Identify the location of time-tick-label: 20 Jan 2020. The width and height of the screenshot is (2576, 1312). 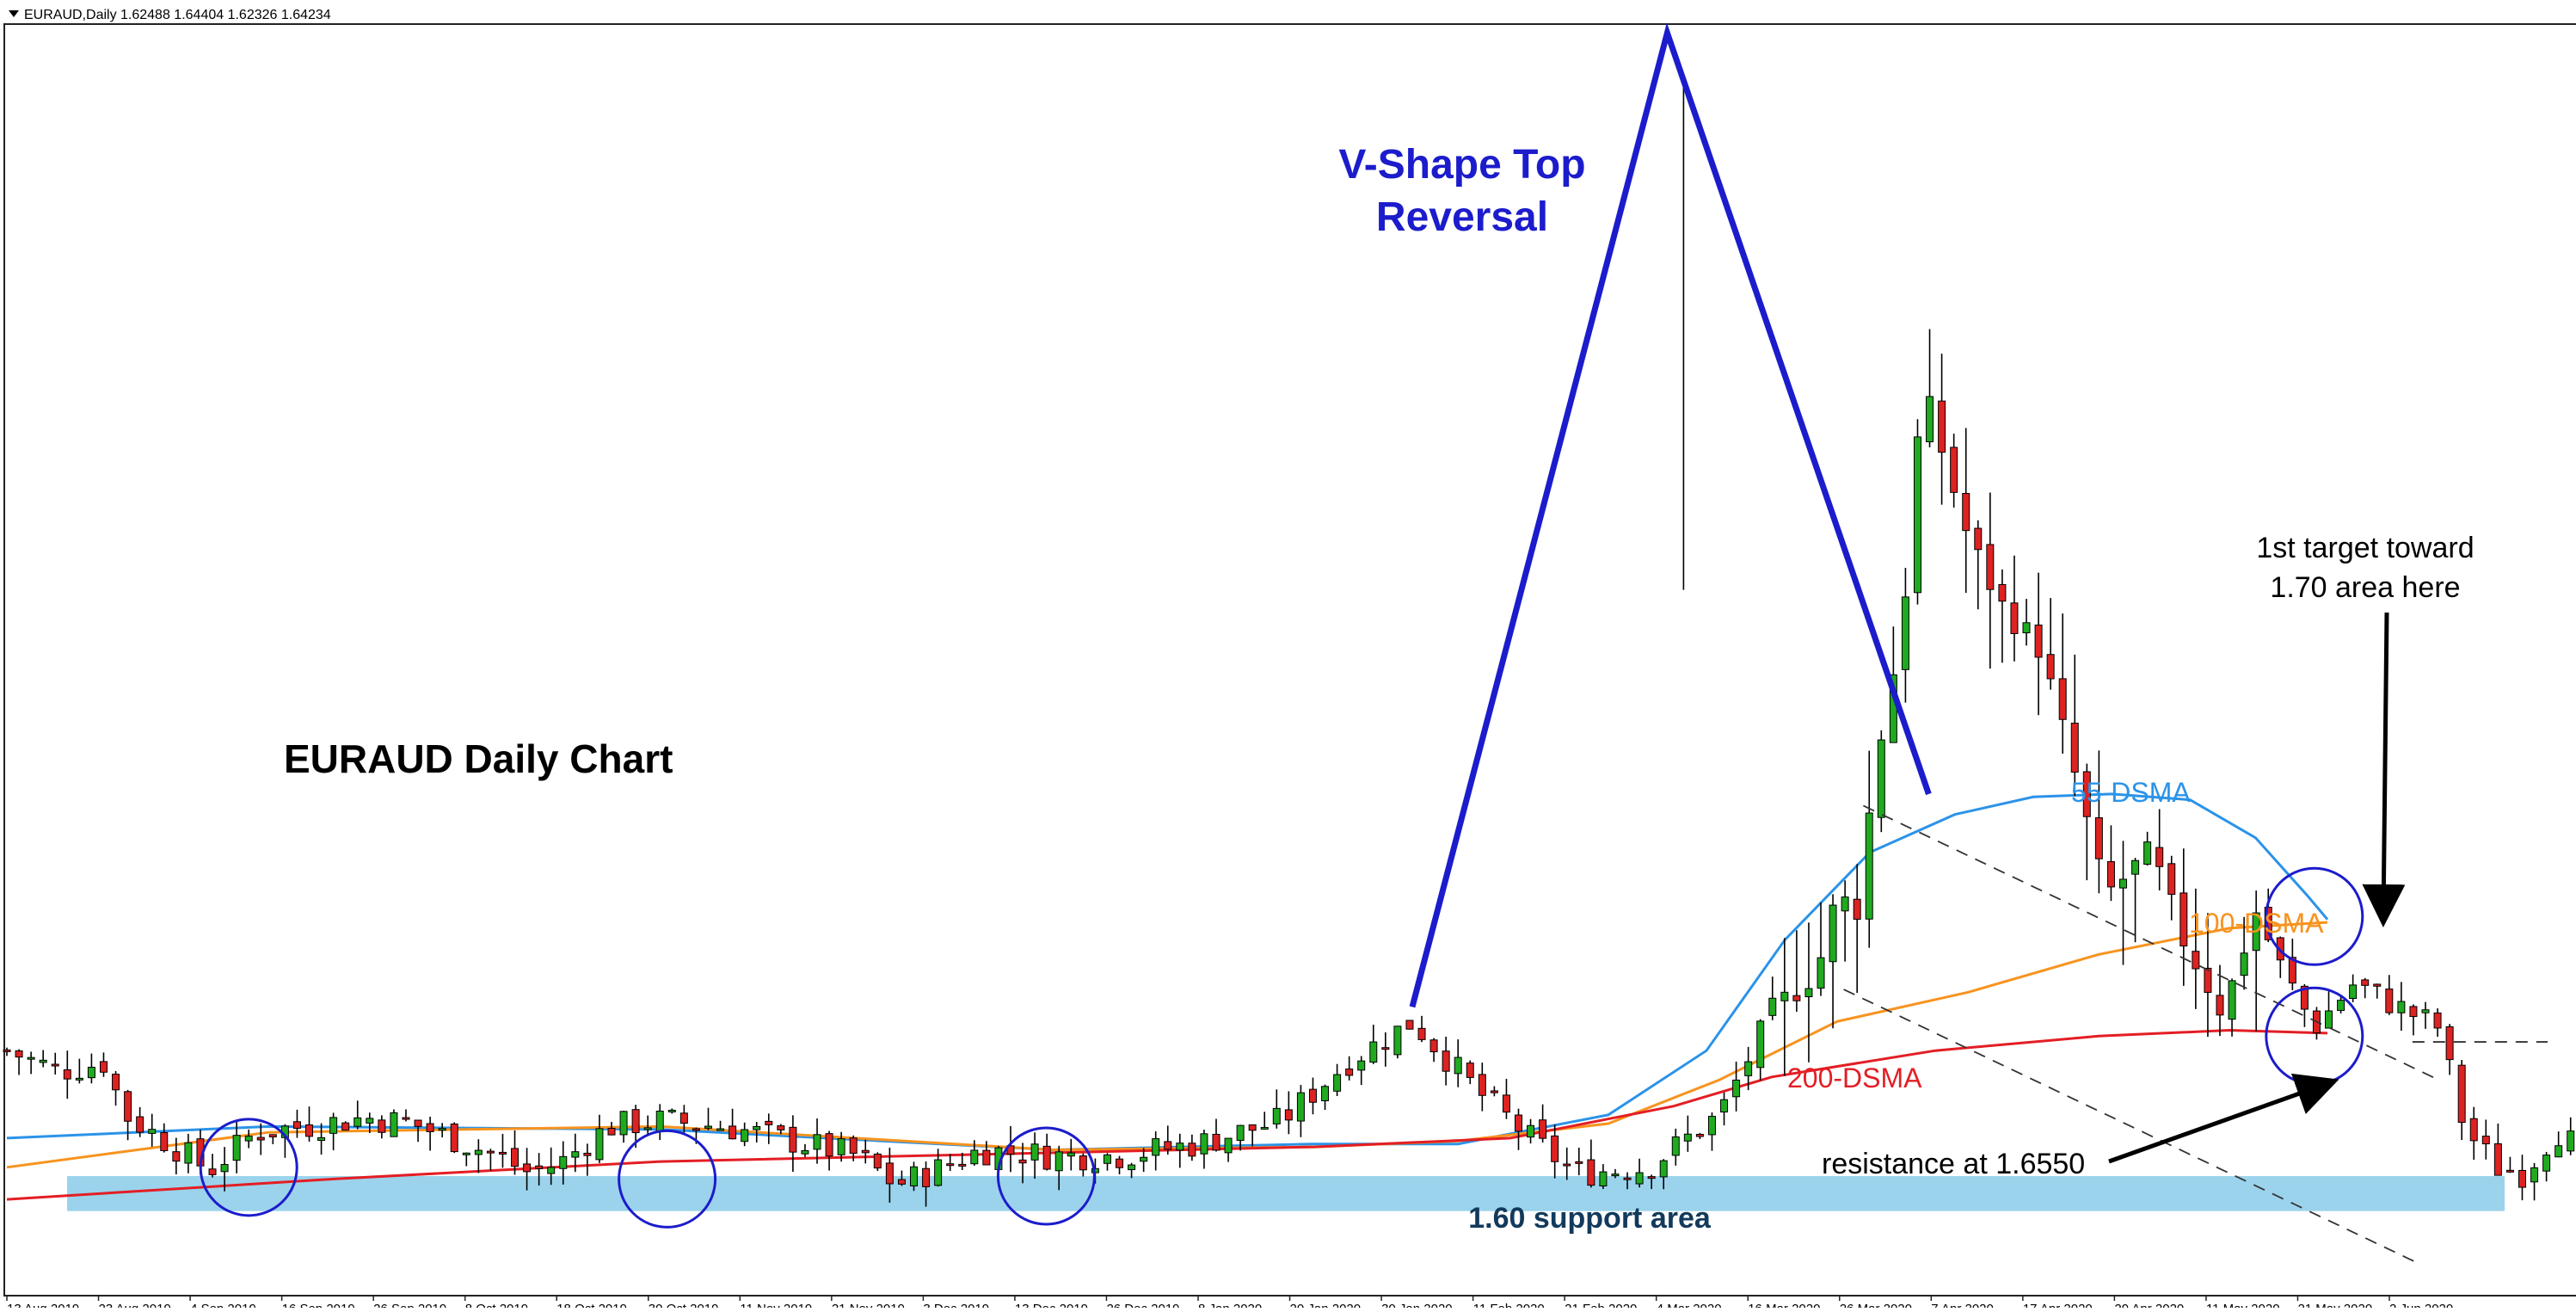
(1326, 1305).